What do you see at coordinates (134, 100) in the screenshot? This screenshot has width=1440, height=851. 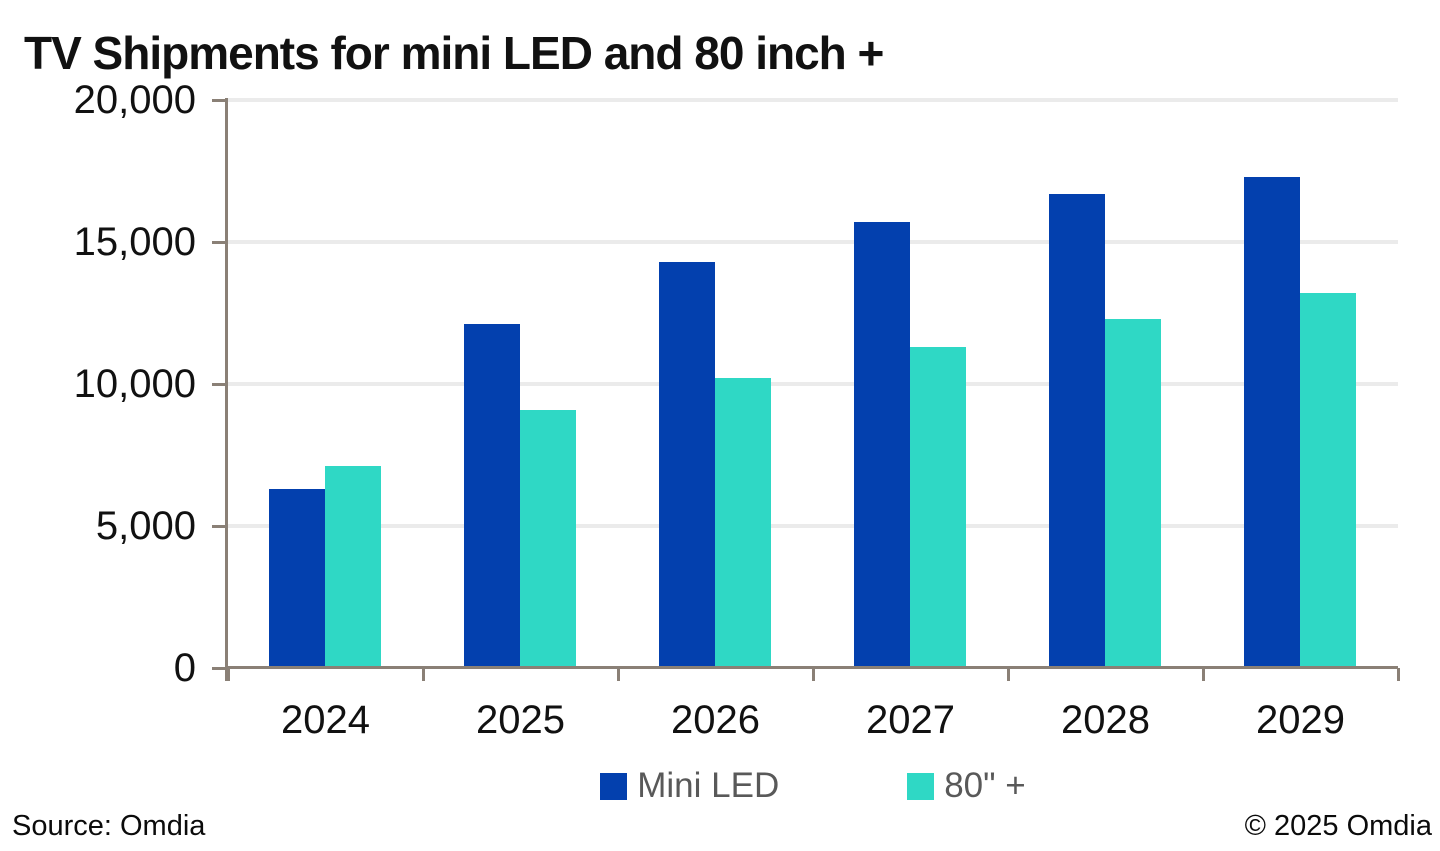 I see `y-axis-label-20000: 20,000` at bounding box center [134, 100].